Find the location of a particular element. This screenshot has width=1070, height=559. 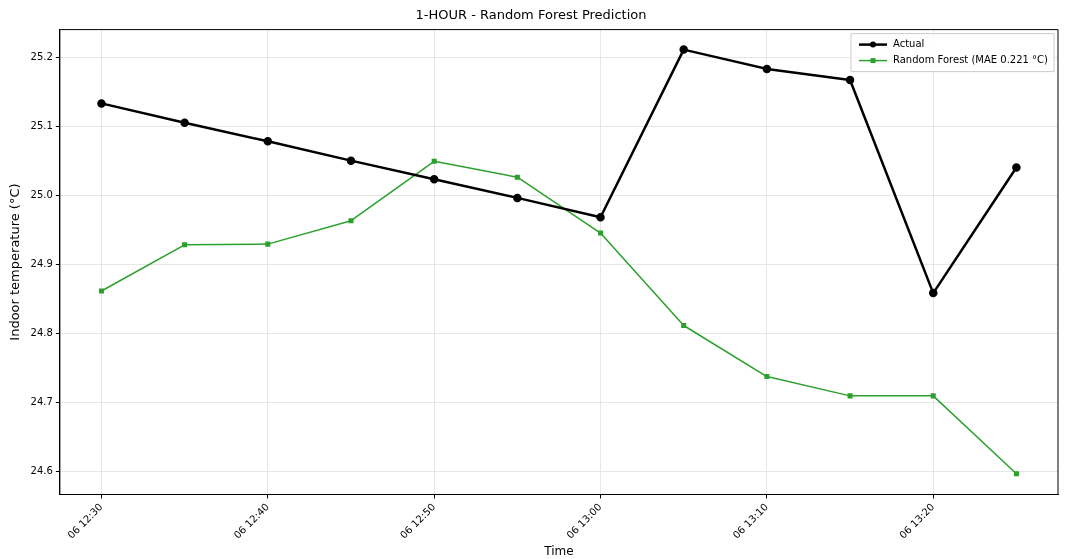

y-tick-label: 24.6 is located at coordinates (41, 471).